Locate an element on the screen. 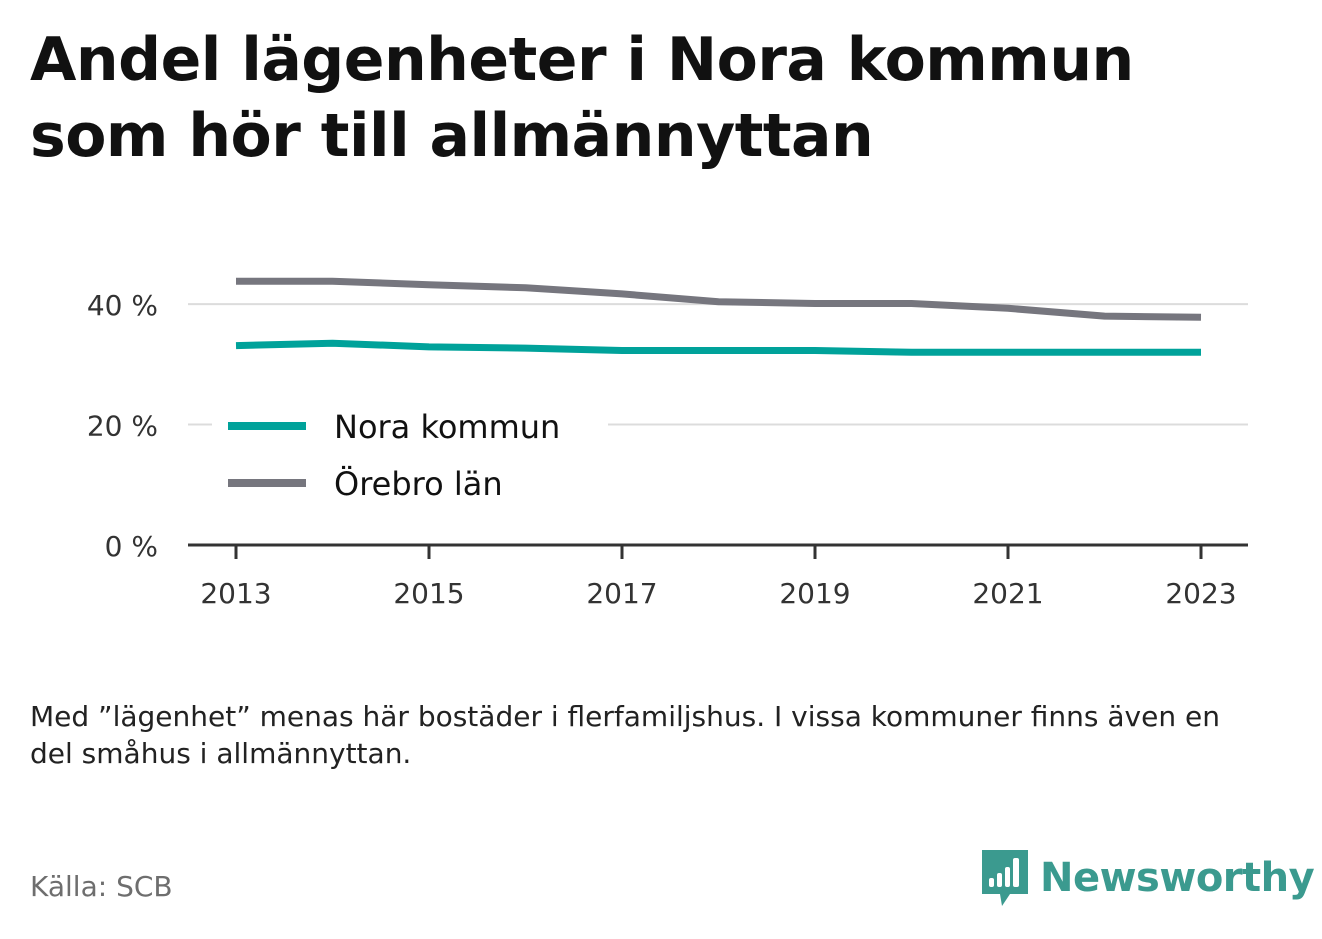 This screenshot has width=1322, height=939. legend-background is located at coordinates (410, 456).